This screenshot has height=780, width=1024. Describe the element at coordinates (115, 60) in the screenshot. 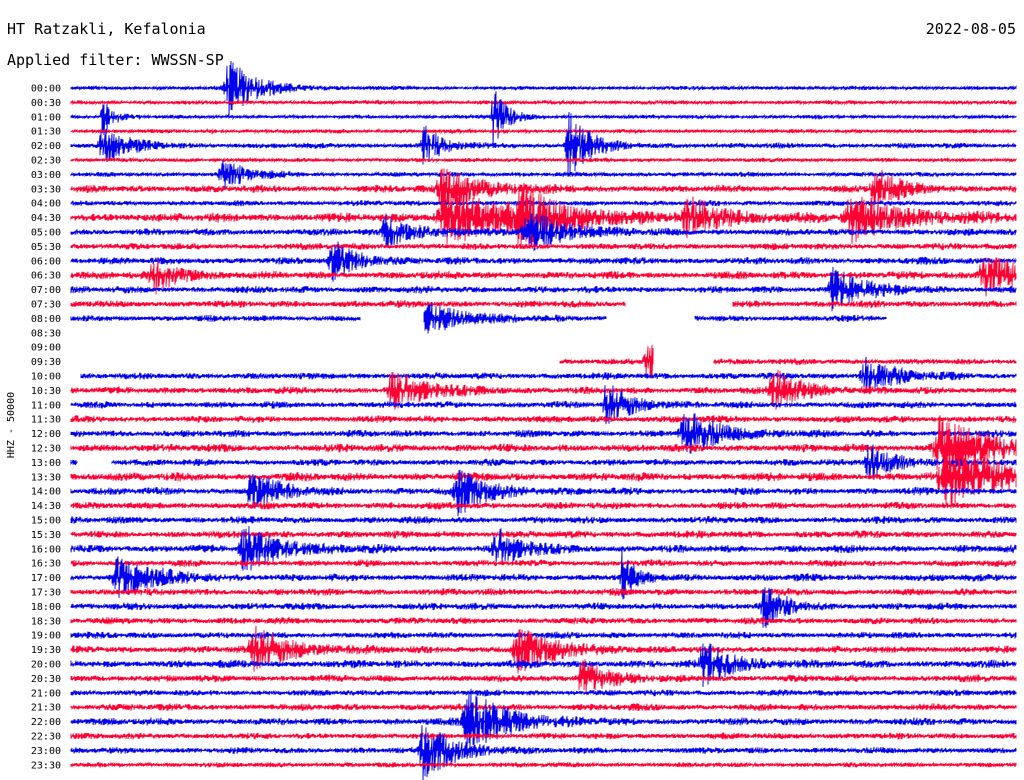

I see `filter-label: Applied filter: WWSSN-SP` at that location.